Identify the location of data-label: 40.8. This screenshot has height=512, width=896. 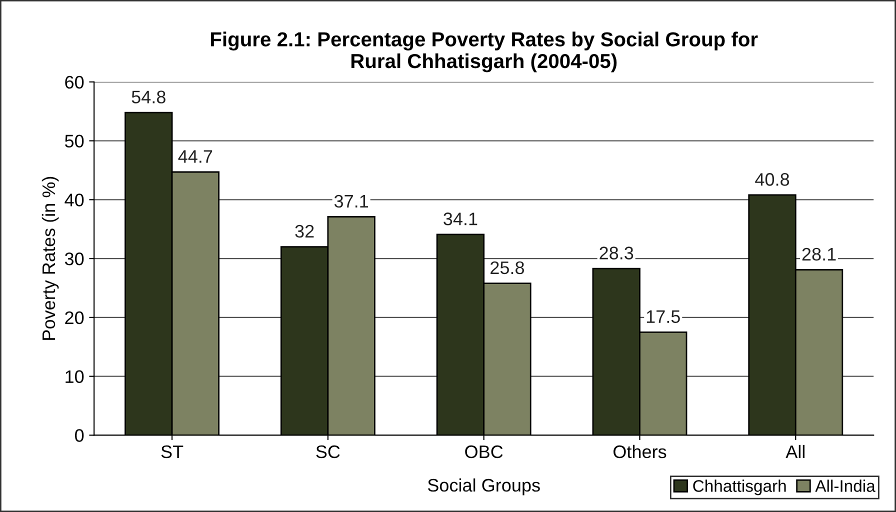
(772, 179).